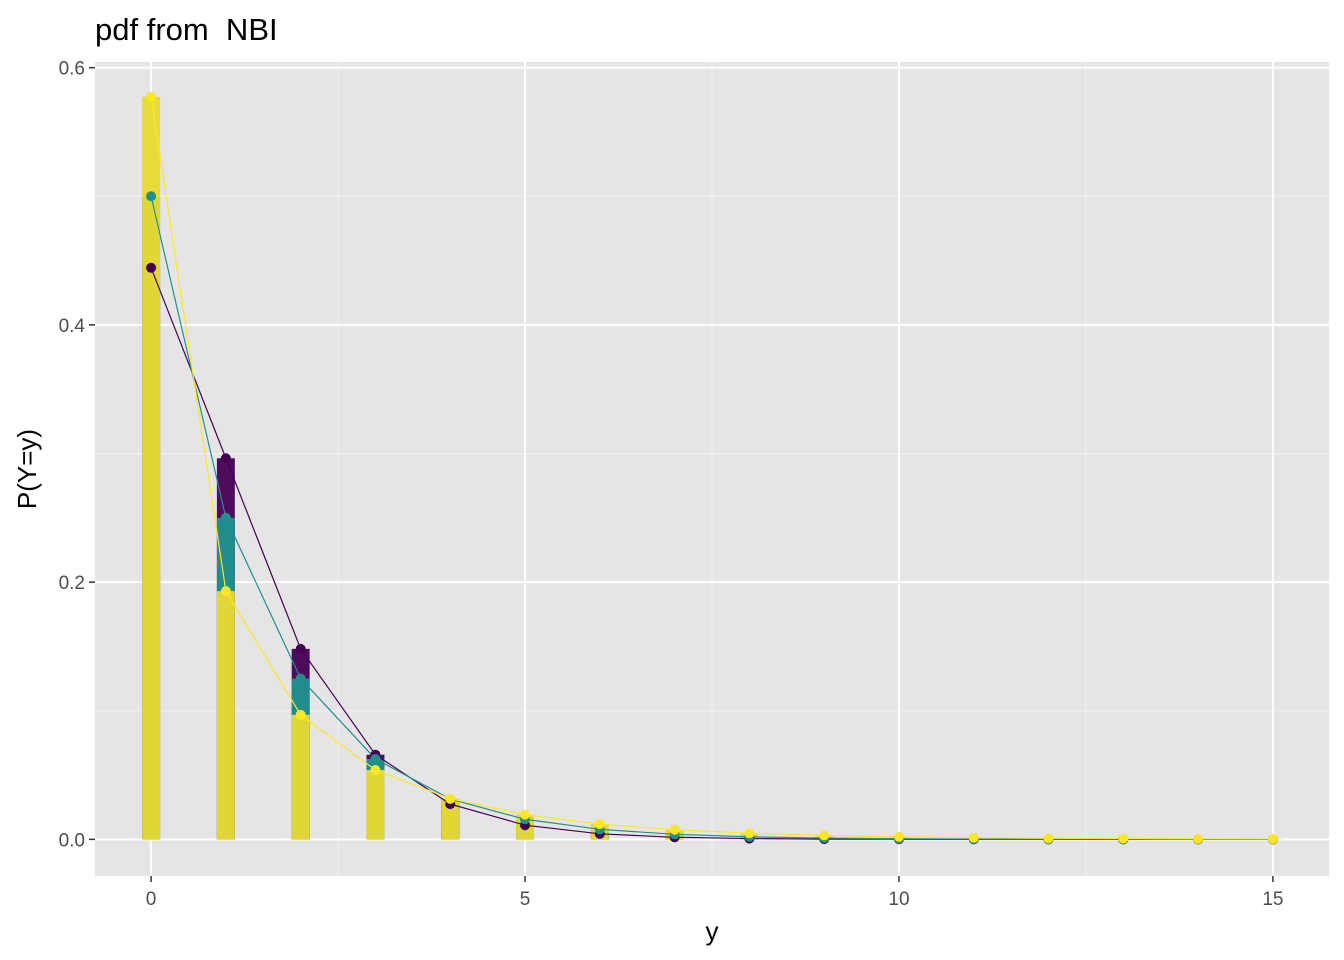 The width and height of the screenshot is (1344, 960). What do you see at coordinates (72, 326) in the screenshot?
I see `y-tick-label: 0.4` at bounding box center [72, 326].